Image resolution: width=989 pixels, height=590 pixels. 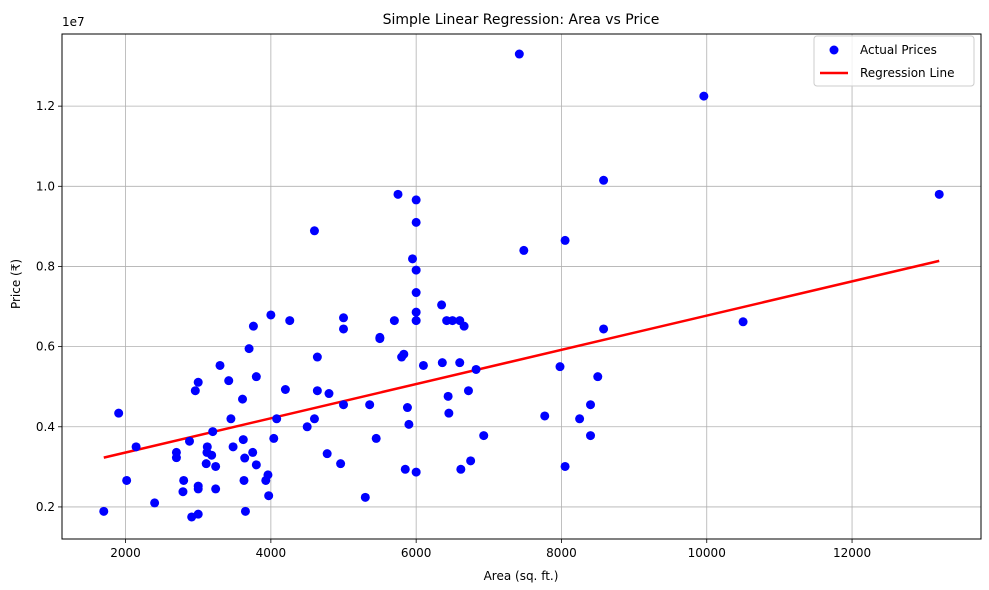 I want to click on x-tick-label: 4000, so click(x=271, y=553).